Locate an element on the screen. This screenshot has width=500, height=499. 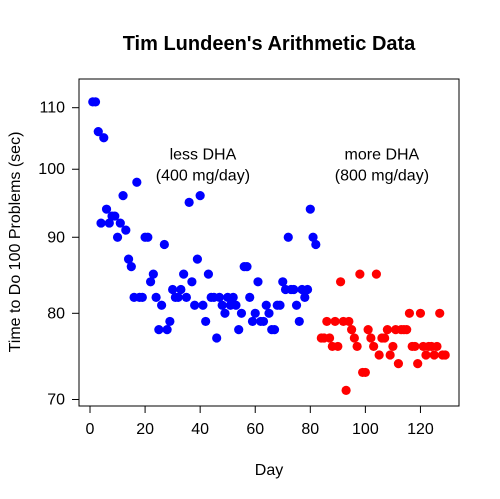
x-axis-label: Day is located at coordinates (269, 470).